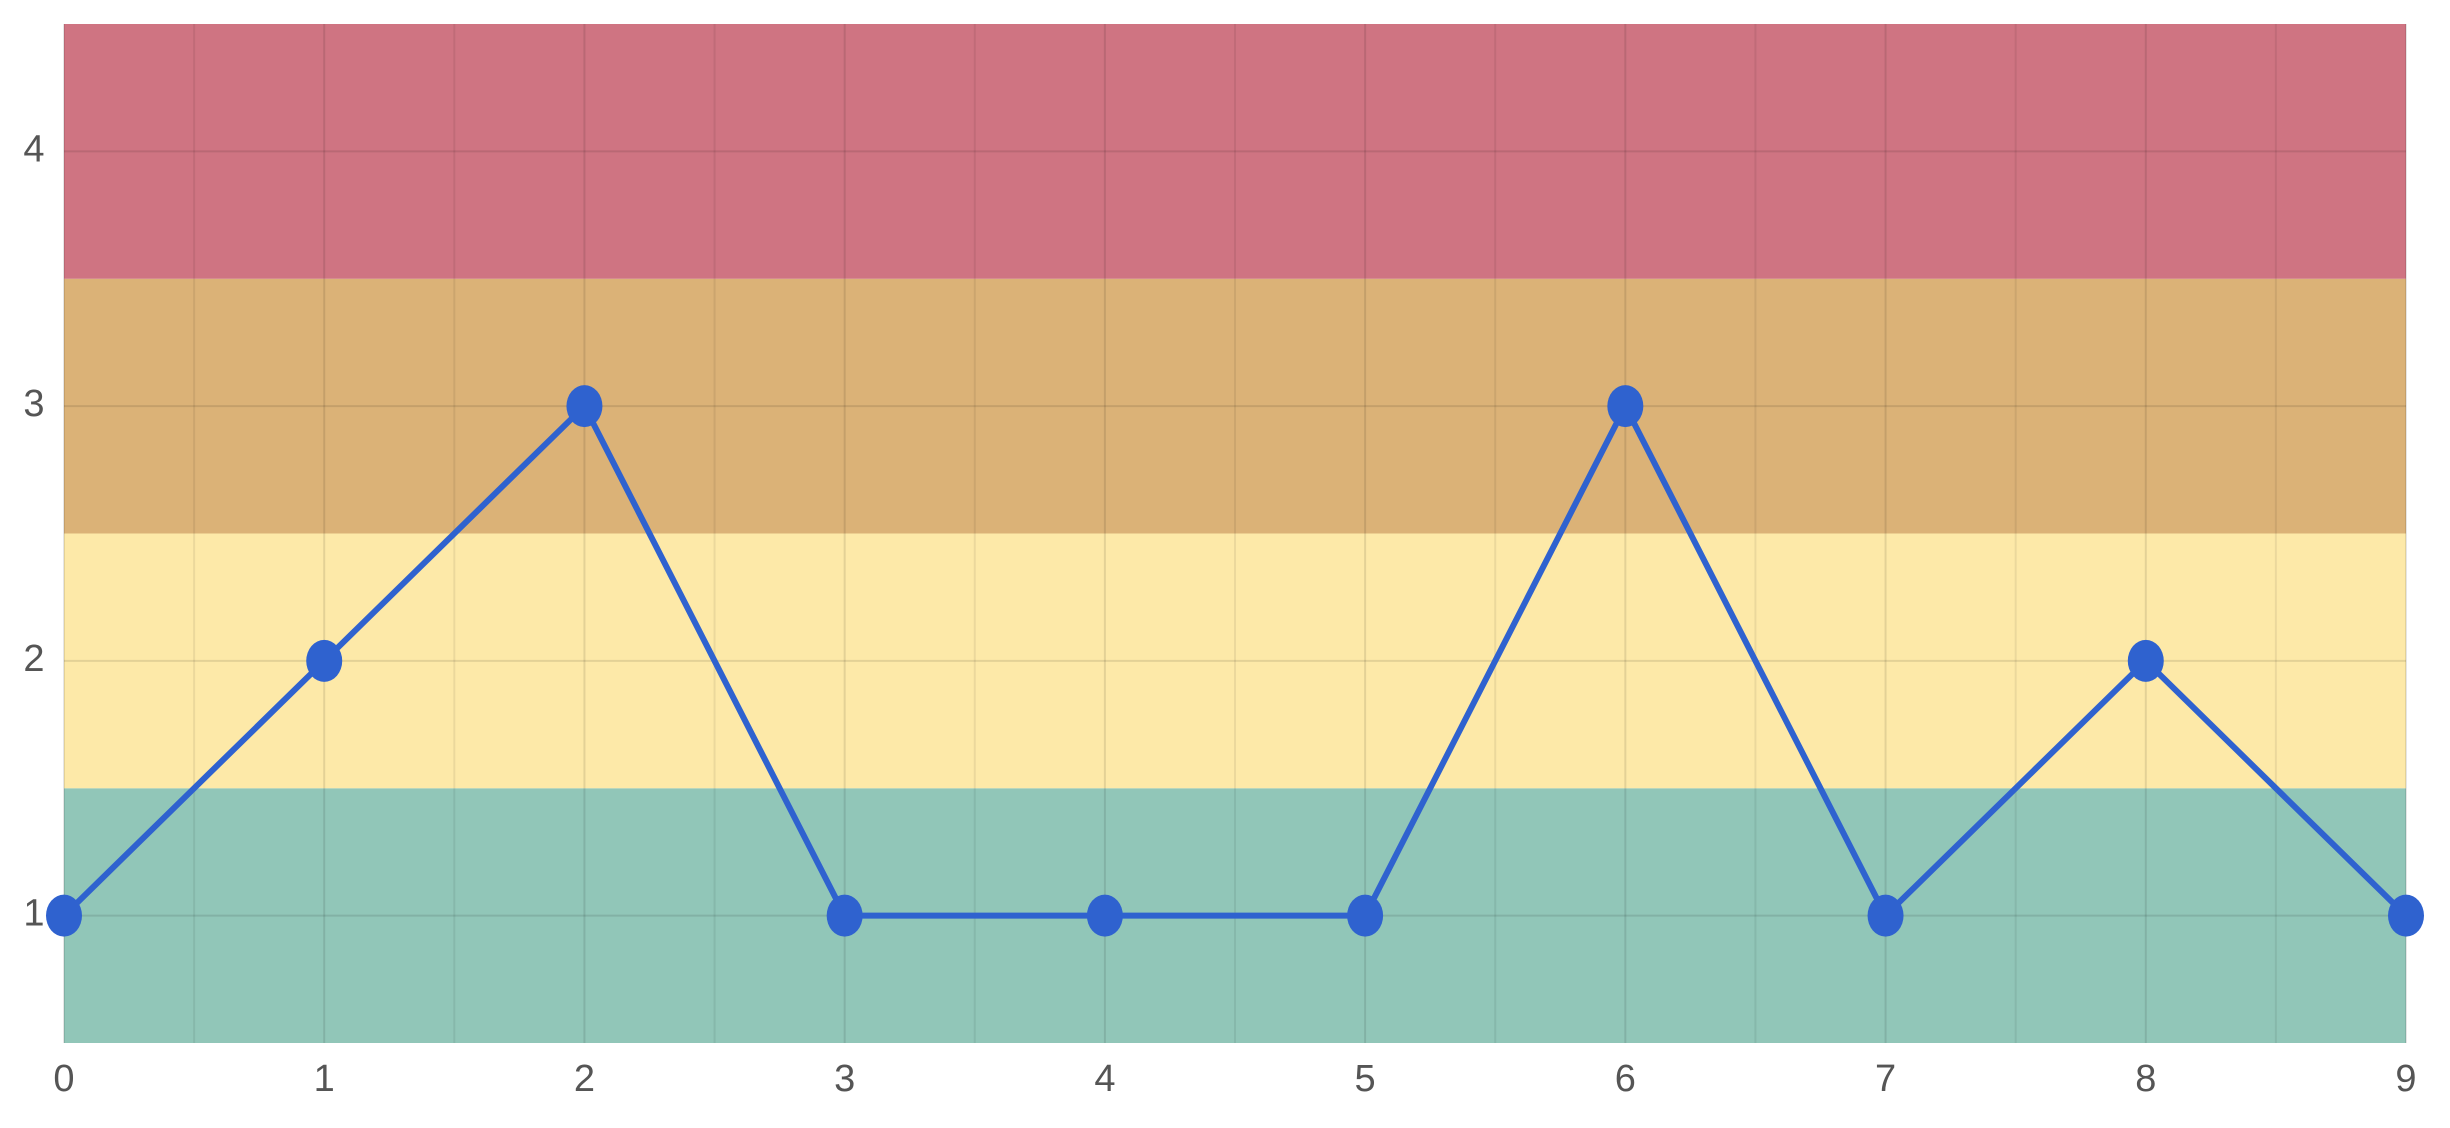 This screenshot has height=1128, width=2450. I want to click on x-tick-label: 1, so click(324, 1079).